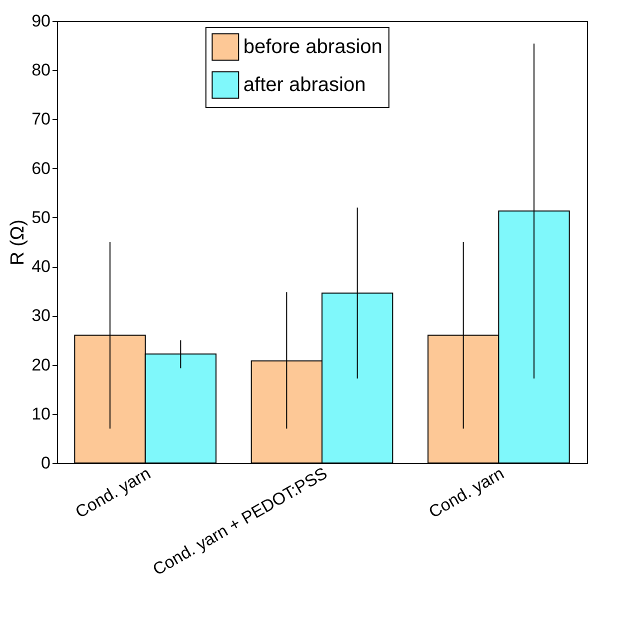  Describe the element at coordinates (45, 463) in the screenshot. I see `y-tick-label: 0` at that location.